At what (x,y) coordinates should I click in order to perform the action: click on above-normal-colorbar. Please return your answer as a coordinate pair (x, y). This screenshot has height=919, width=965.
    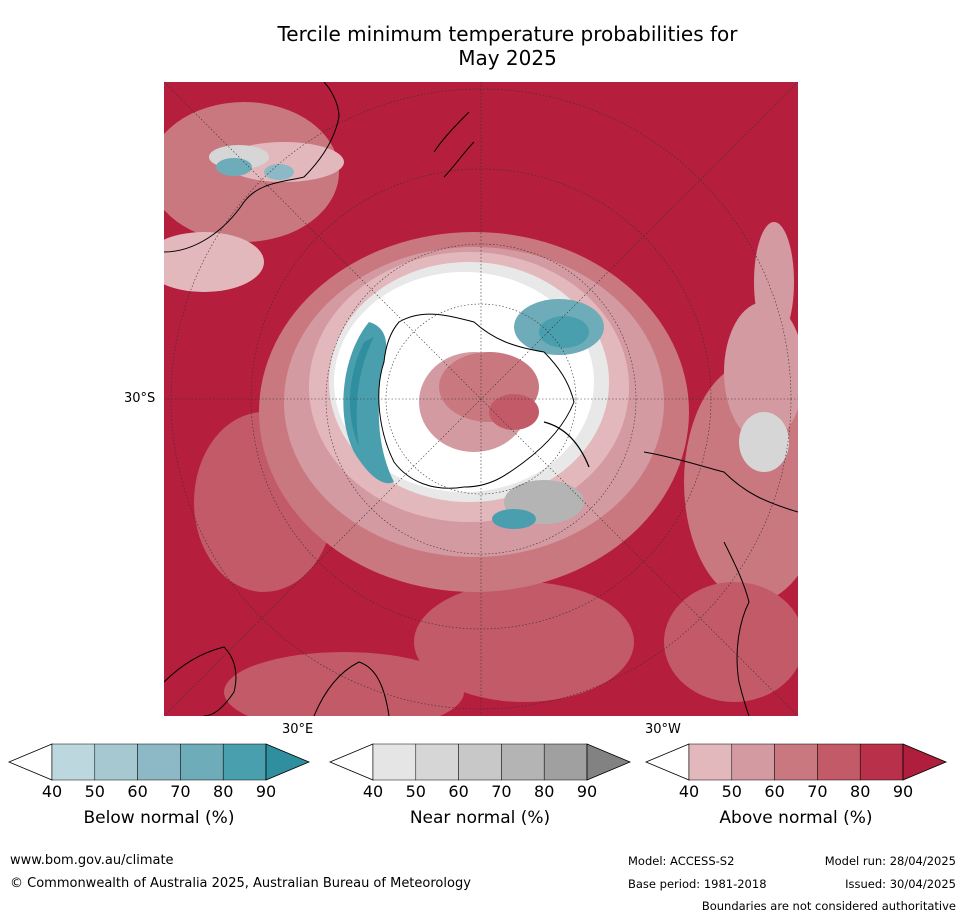
    Looking at the image, I should click on (796, 762).